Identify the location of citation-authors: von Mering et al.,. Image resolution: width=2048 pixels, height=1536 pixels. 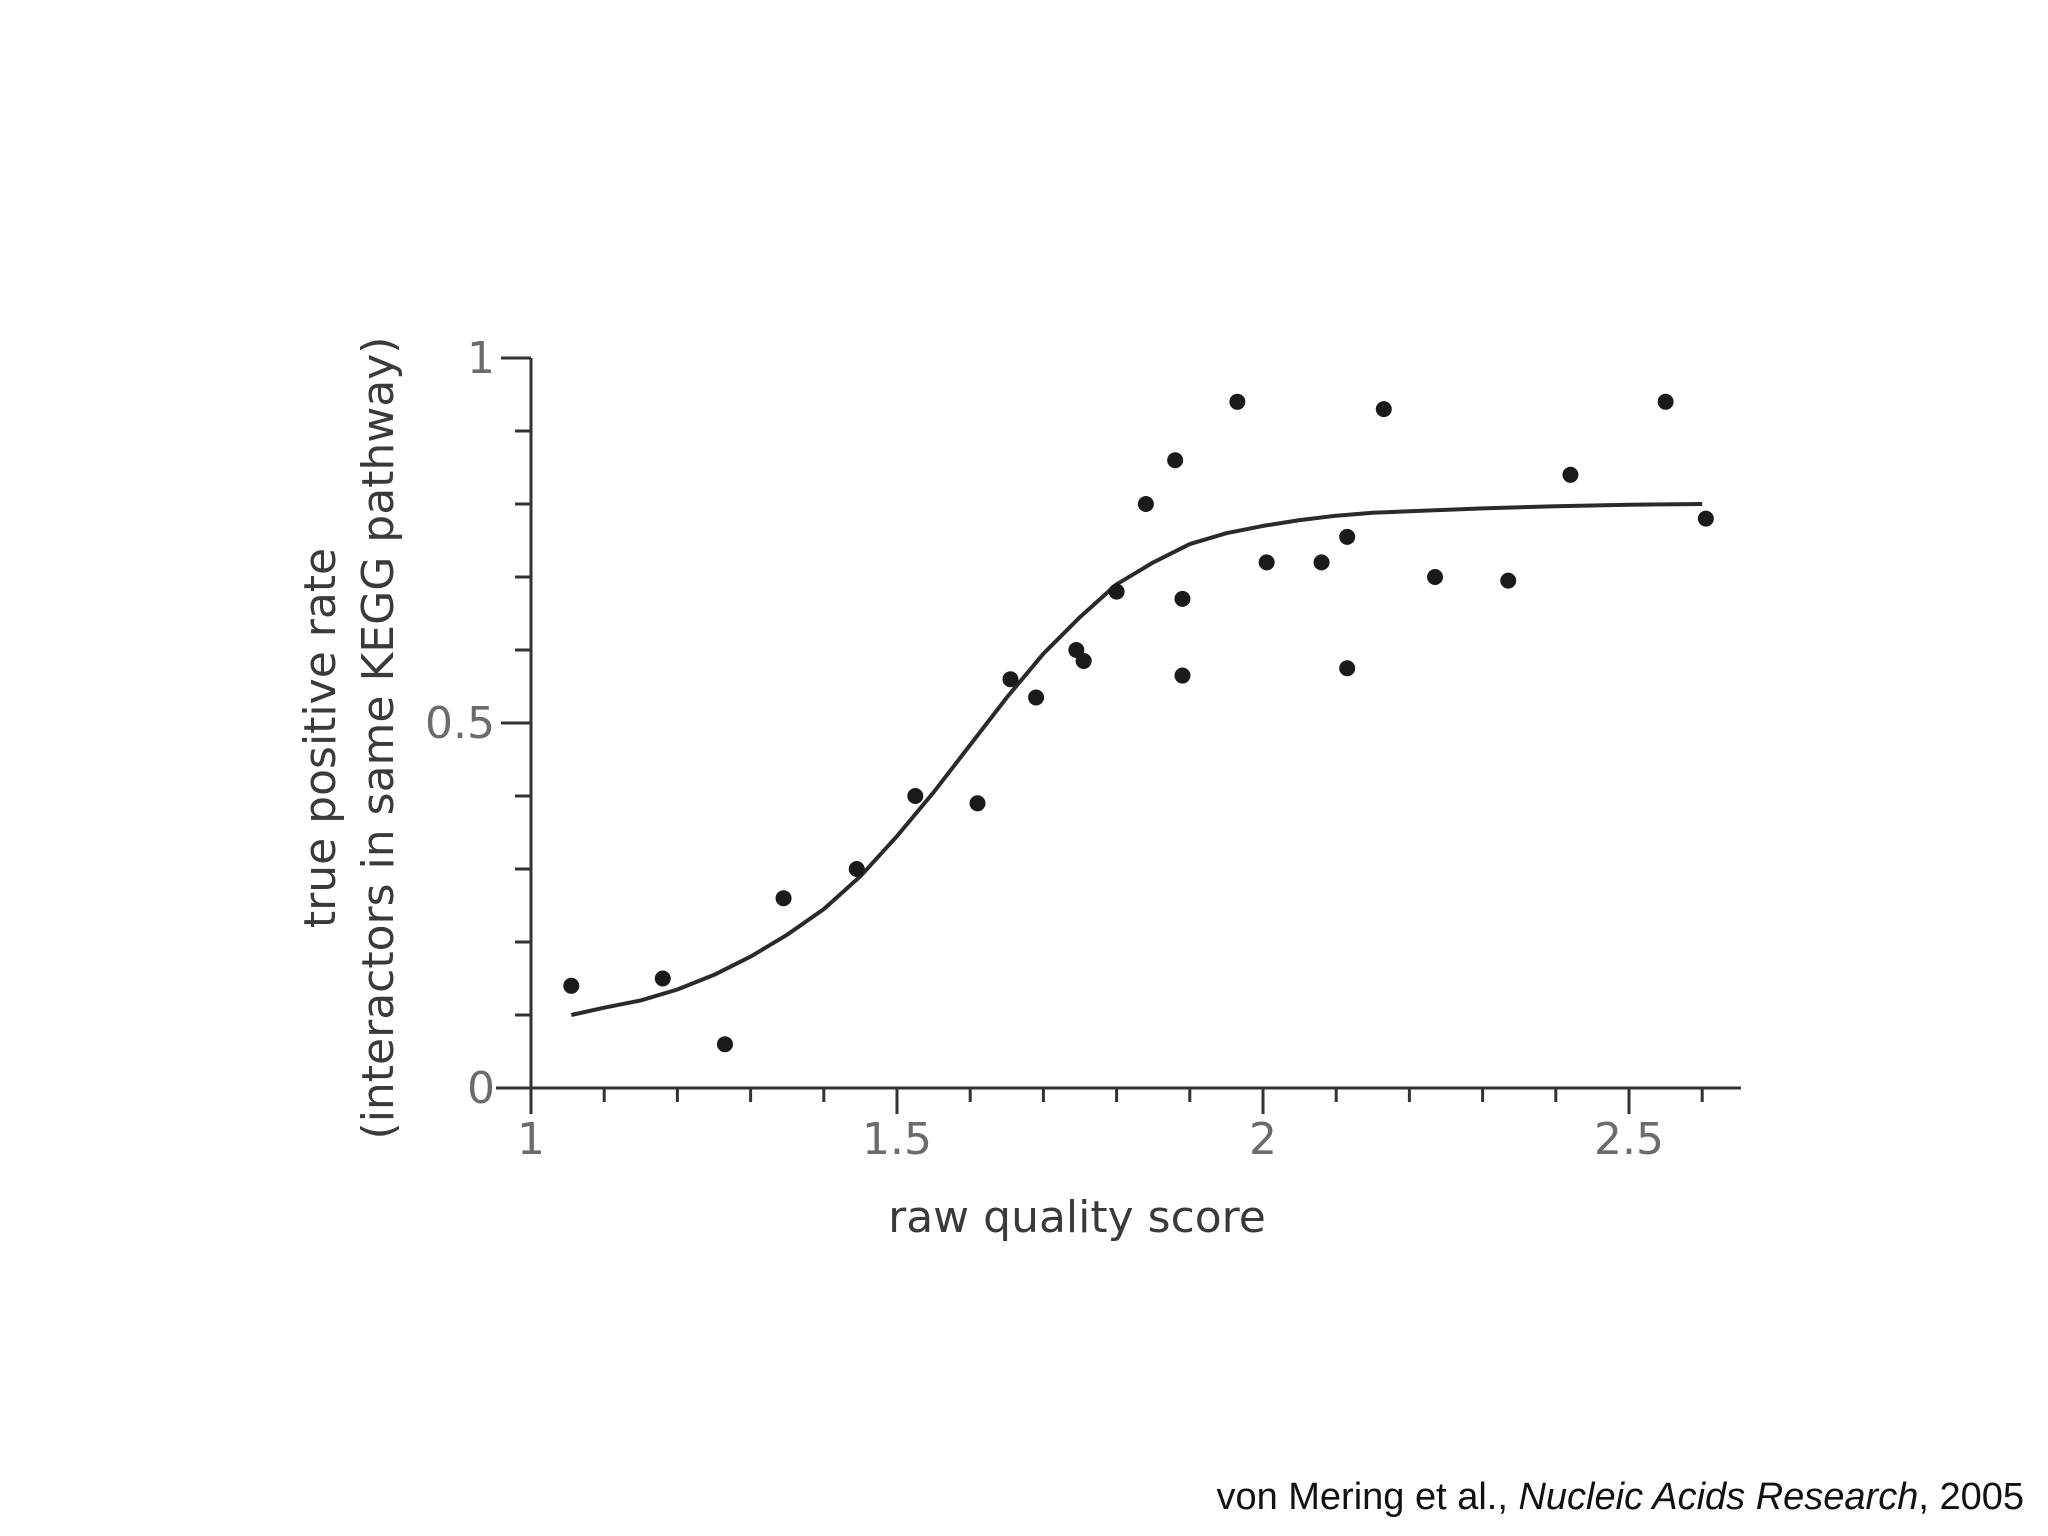
(1367, 1497).